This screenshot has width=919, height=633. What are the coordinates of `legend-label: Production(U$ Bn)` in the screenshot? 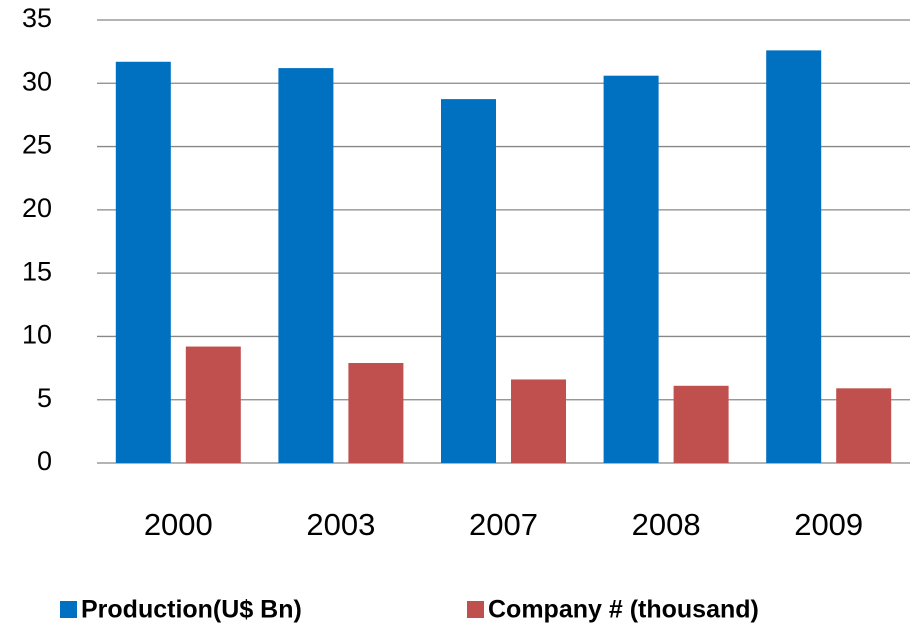 It's located at (191, 610).